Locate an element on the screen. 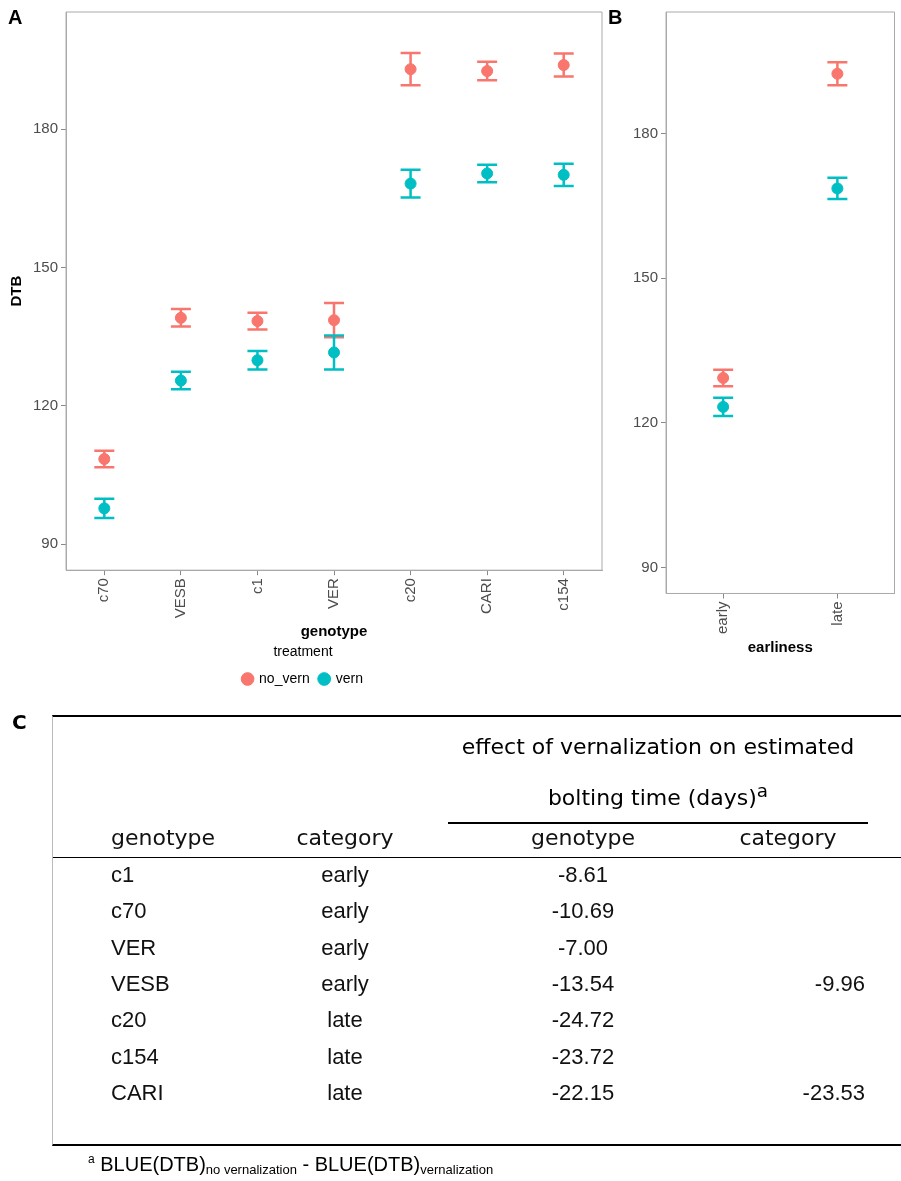  y-axis-title: DTB is located at coordinates (16, 291).